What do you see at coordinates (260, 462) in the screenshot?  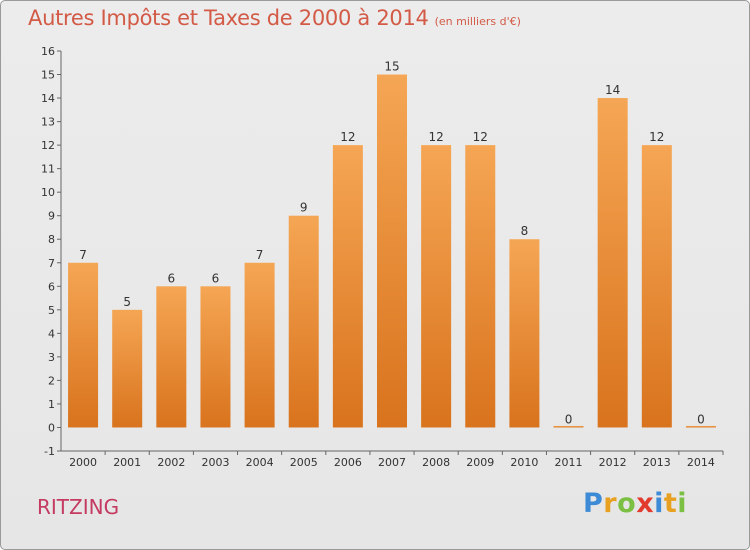 I see `x-tick-label: 2004` at bounding box center [260, 462].